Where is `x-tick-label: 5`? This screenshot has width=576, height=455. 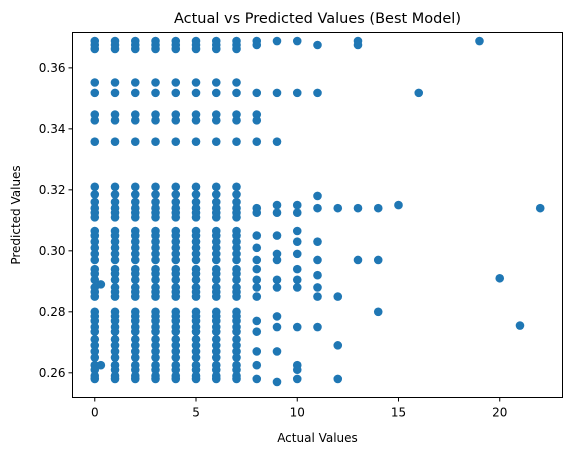
x-tick-label: 5 is located at coordinates (196, 413).